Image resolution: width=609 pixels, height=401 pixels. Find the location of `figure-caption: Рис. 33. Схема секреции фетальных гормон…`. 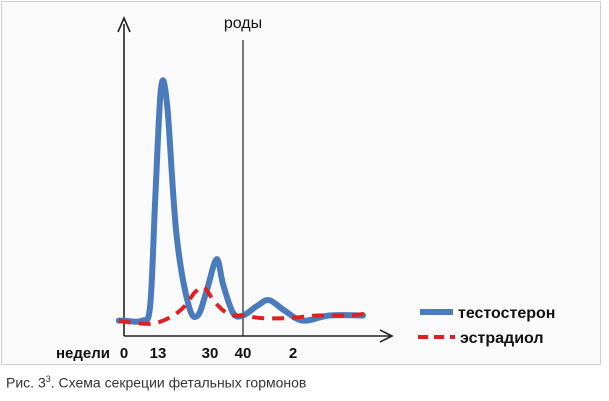

figure-caption: Рис. 33. Схема секреции фетальных гормон… is located at coordinates (156, 382).